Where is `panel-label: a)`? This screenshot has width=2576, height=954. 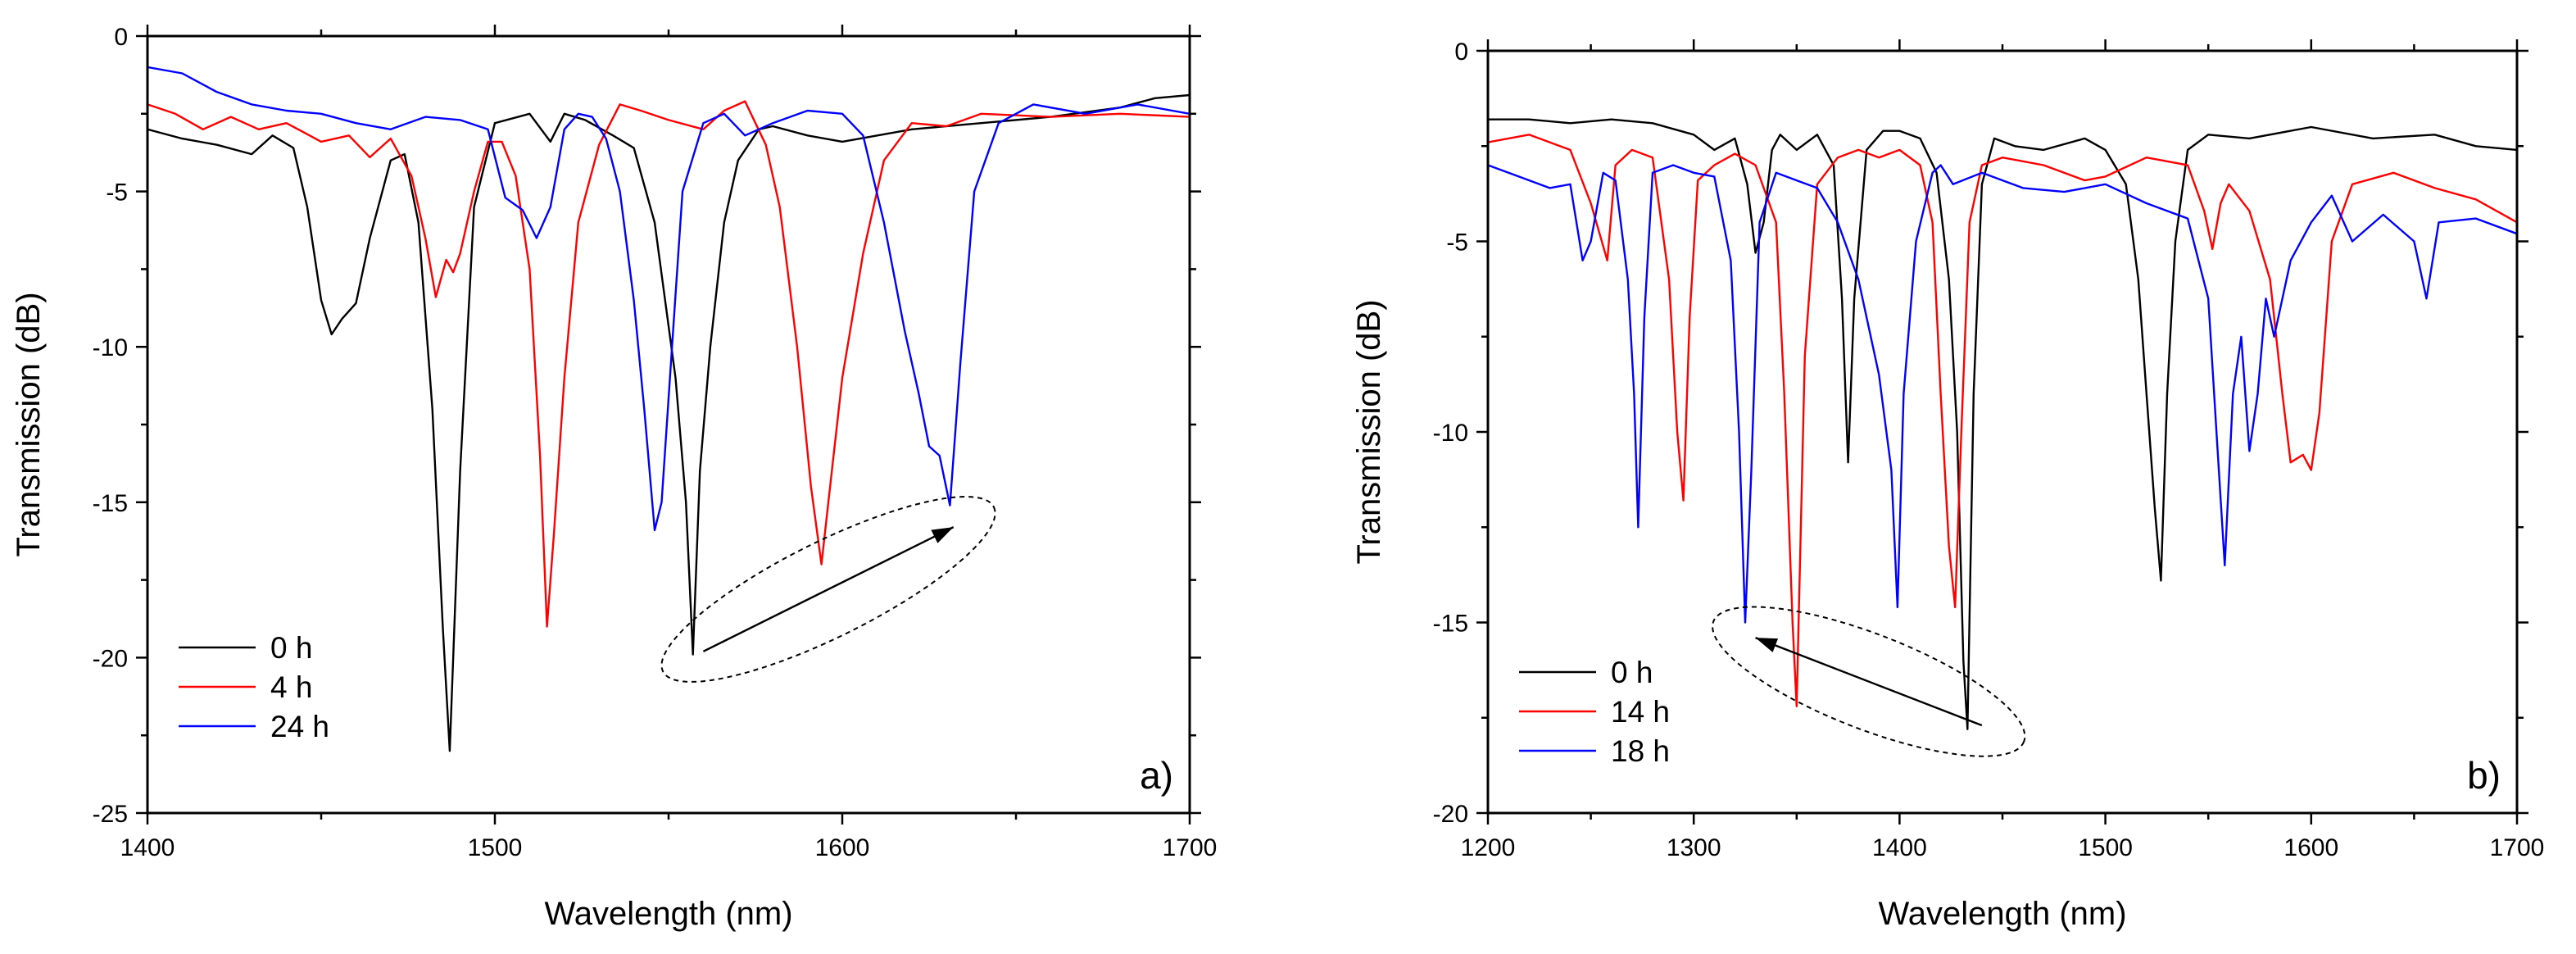 panel-label: a) is located at coordinates (1156, 775).